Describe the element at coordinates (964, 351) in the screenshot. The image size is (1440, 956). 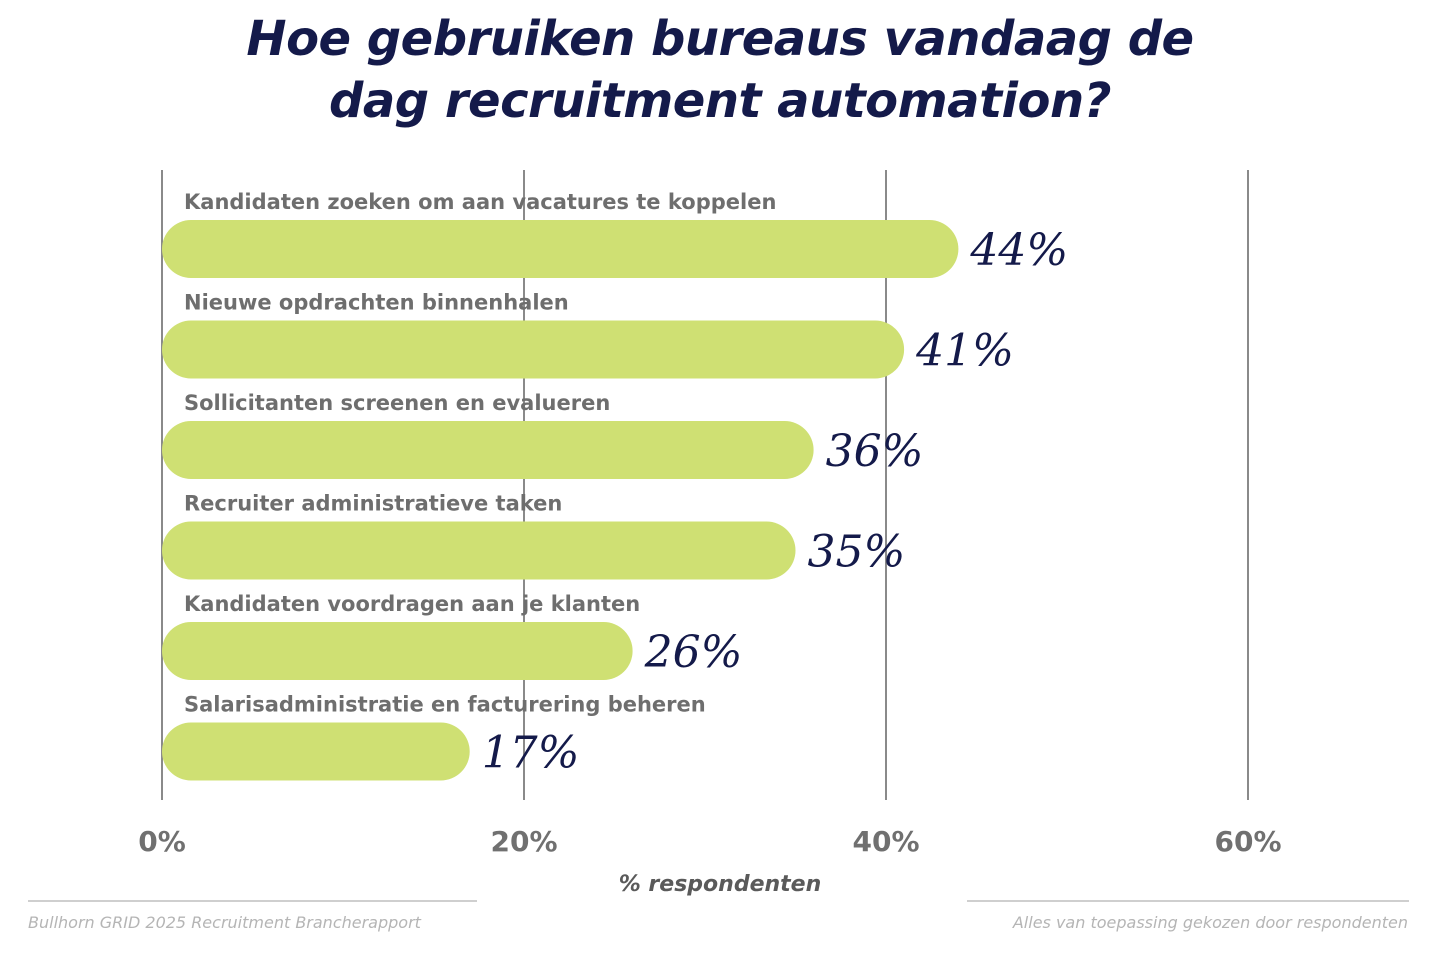
I see `value-label-2: 41%` at that location.